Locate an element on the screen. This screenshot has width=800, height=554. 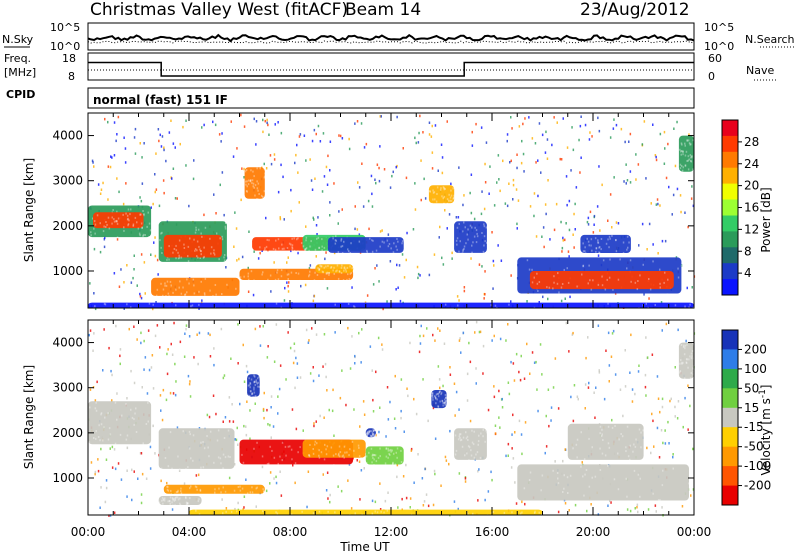
power-region is located at coordinates (470, 237).